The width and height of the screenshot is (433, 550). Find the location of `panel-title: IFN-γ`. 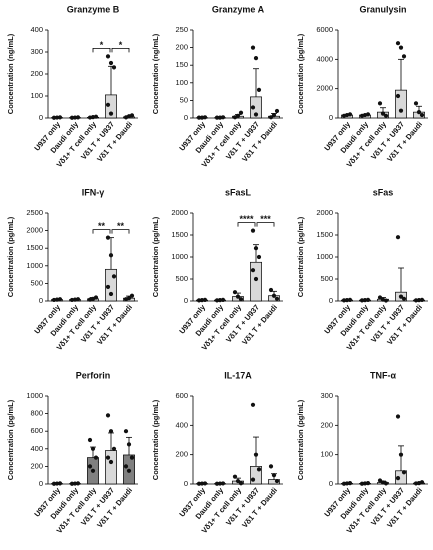

panel-title: IFN-γ is located at coordinates (93, 192).